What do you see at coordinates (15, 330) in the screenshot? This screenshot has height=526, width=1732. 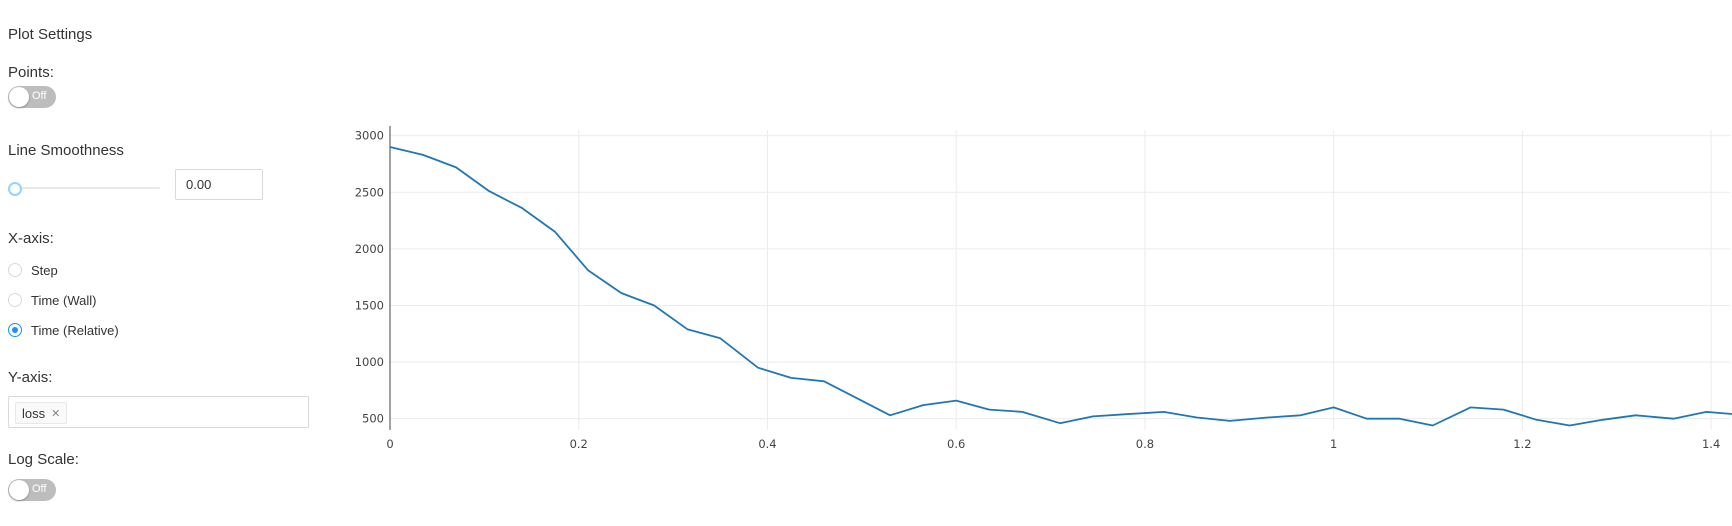 I see `radio-button-selected` at bounding box center [15, 330].